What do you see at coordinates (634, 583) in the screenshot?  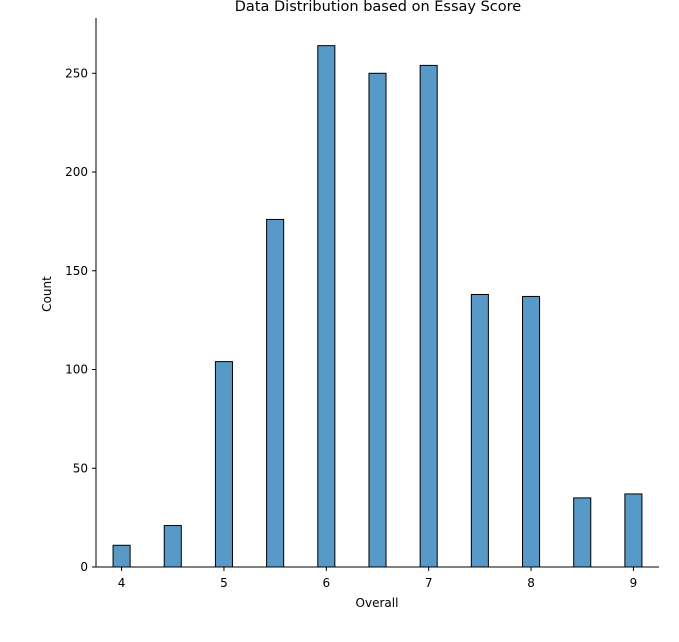 I see `x-tick-label: 9` at bounding box center [634, 583].